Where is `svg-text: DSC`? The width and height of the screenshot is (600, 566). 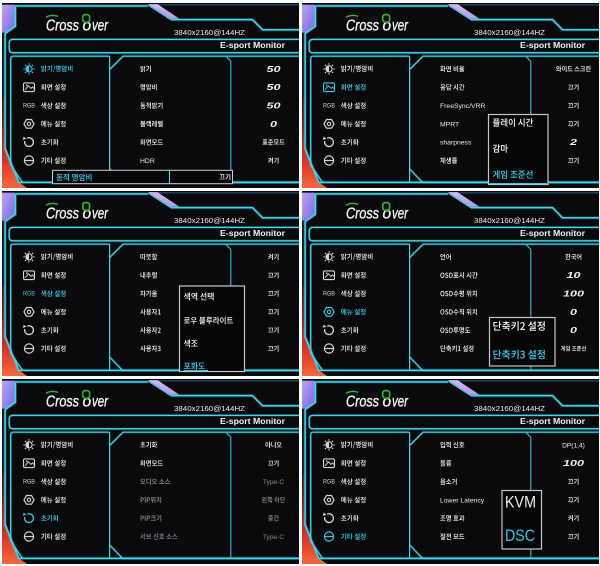 svg-text: DSC is located at coordinates (520, 536).